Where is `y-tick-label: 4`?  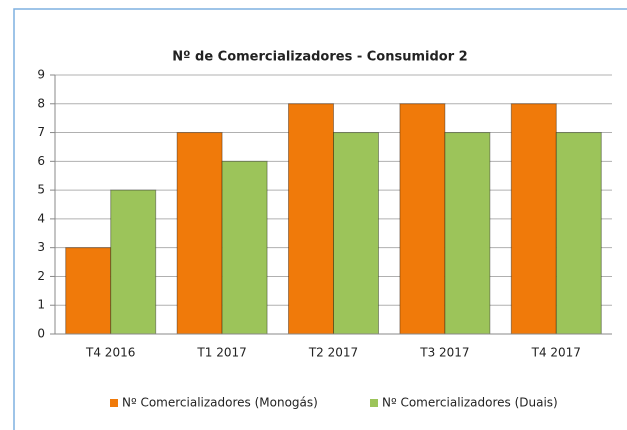 y-tick-label: 4 is located at coordinates (41, 218).